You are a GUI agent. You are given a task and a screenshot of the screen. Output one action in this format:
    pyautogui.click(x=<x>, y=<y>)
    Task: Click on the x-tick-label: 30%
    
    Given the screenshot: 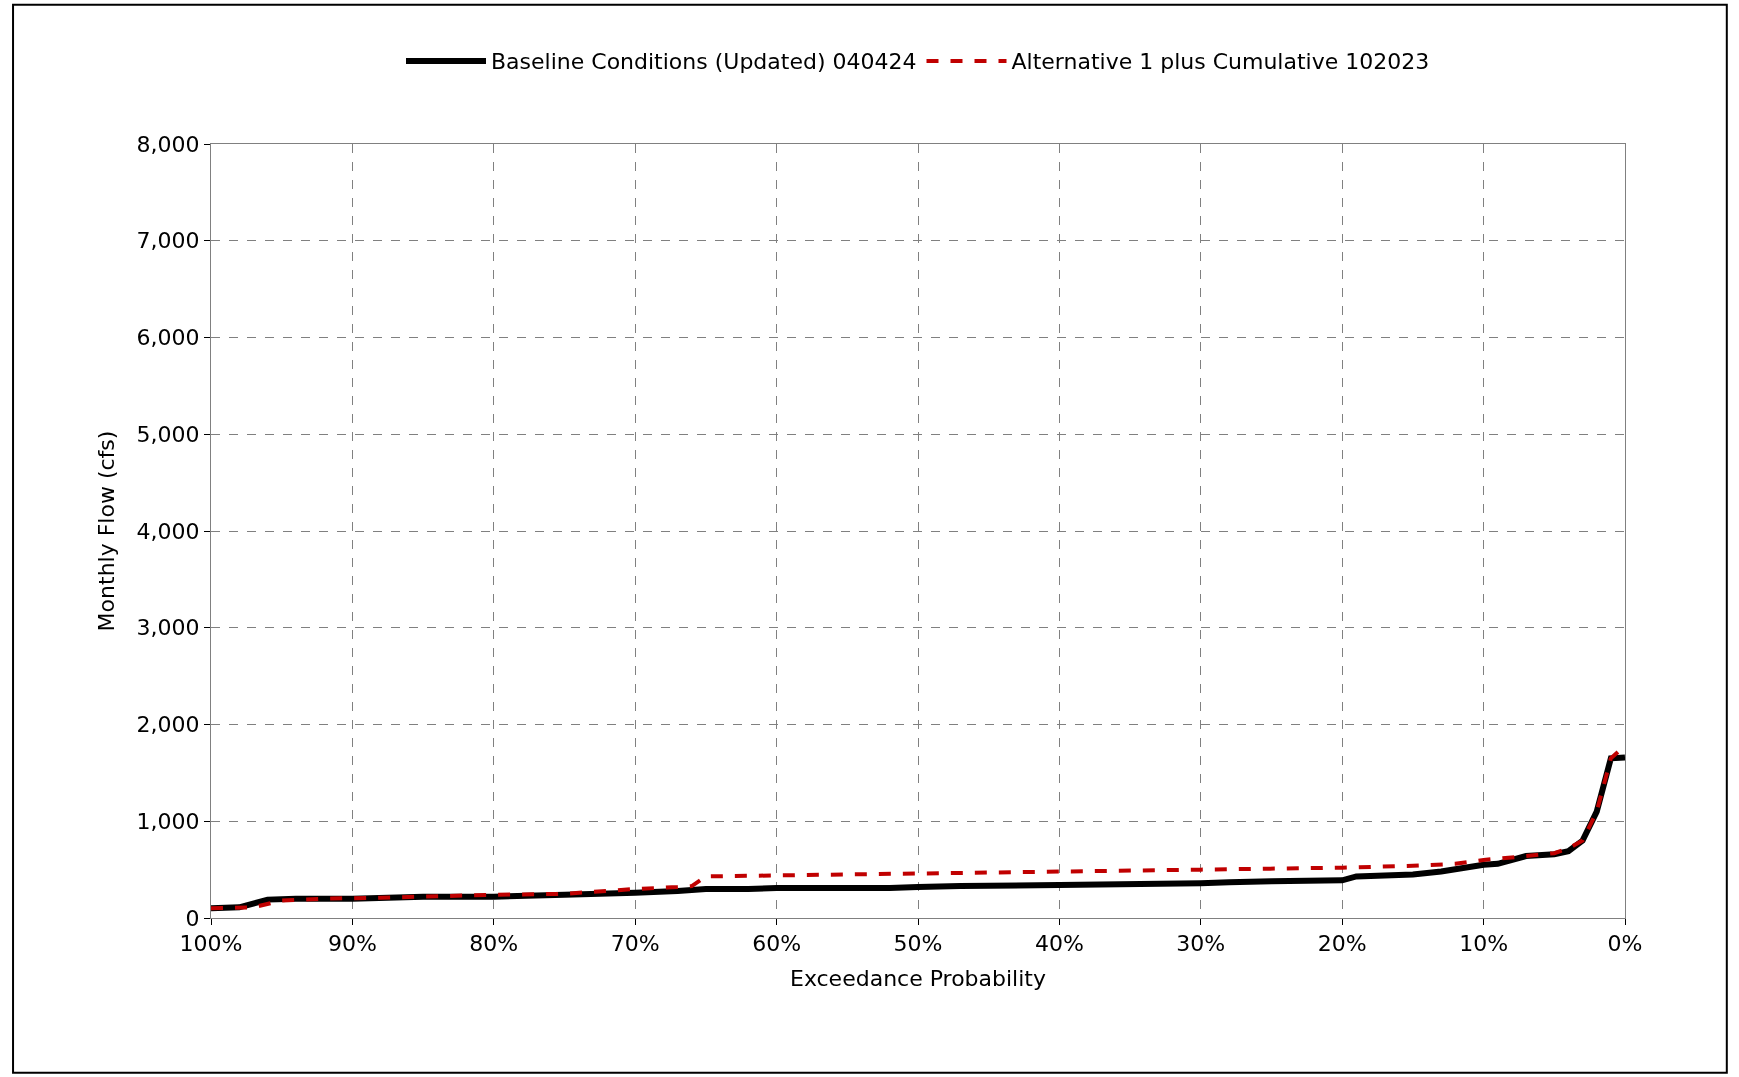 What is the action you would take?
    pyautogui.click(x=1201, y=944)
    